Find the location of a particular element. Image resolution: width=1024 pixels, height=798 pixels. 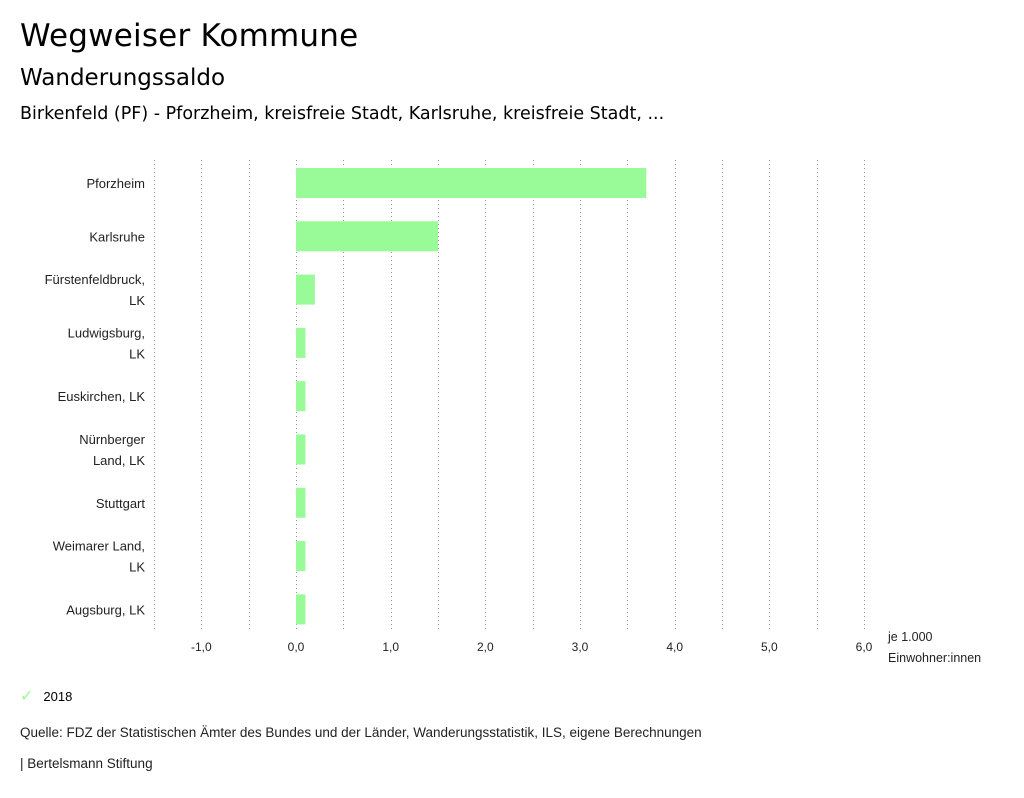

x-tick-label: 0,0 is located at coordinates (296, 647).